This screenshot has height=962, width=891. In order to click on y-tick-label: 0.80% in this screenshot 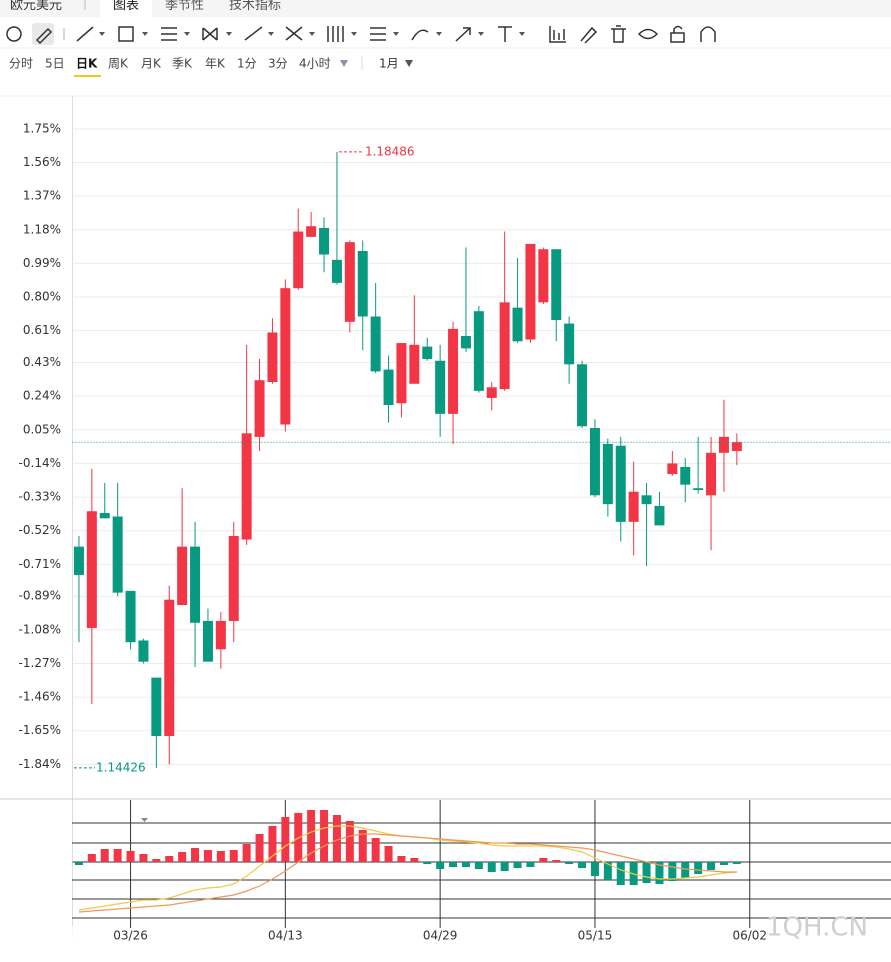, I will do `click(42, 297)`.